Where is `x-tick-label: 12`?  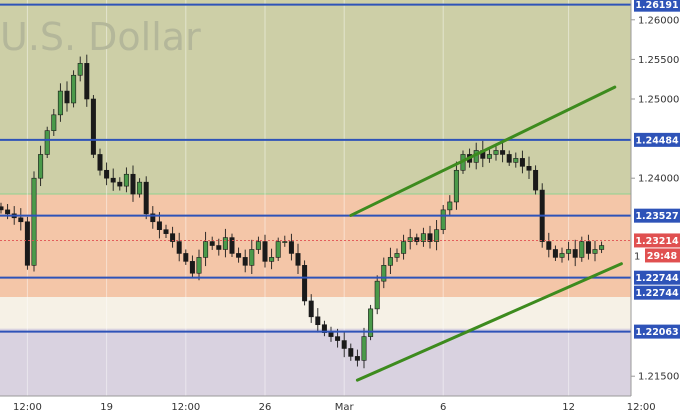
x-tick-label: 12 is located at coordinates (568, 407).